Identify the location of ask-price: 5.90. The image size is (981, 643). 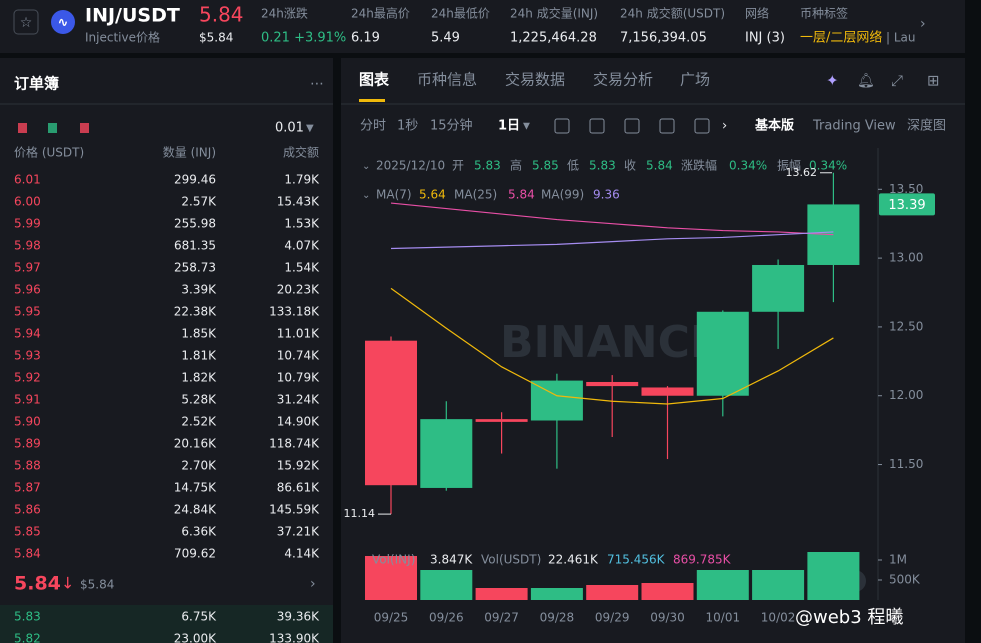
(27, 422).